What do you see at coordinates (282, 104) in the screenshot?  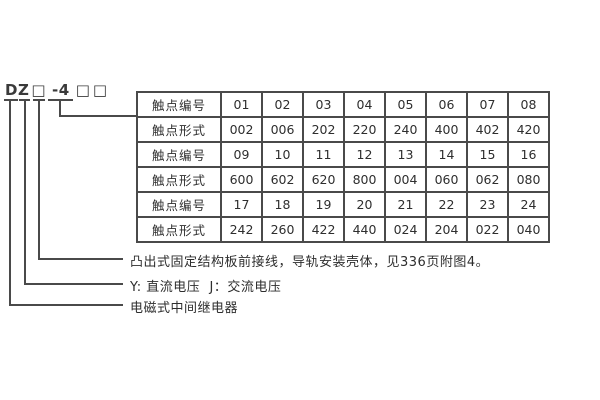 I see `table-cell: 02` at bounding box center [282, 104].